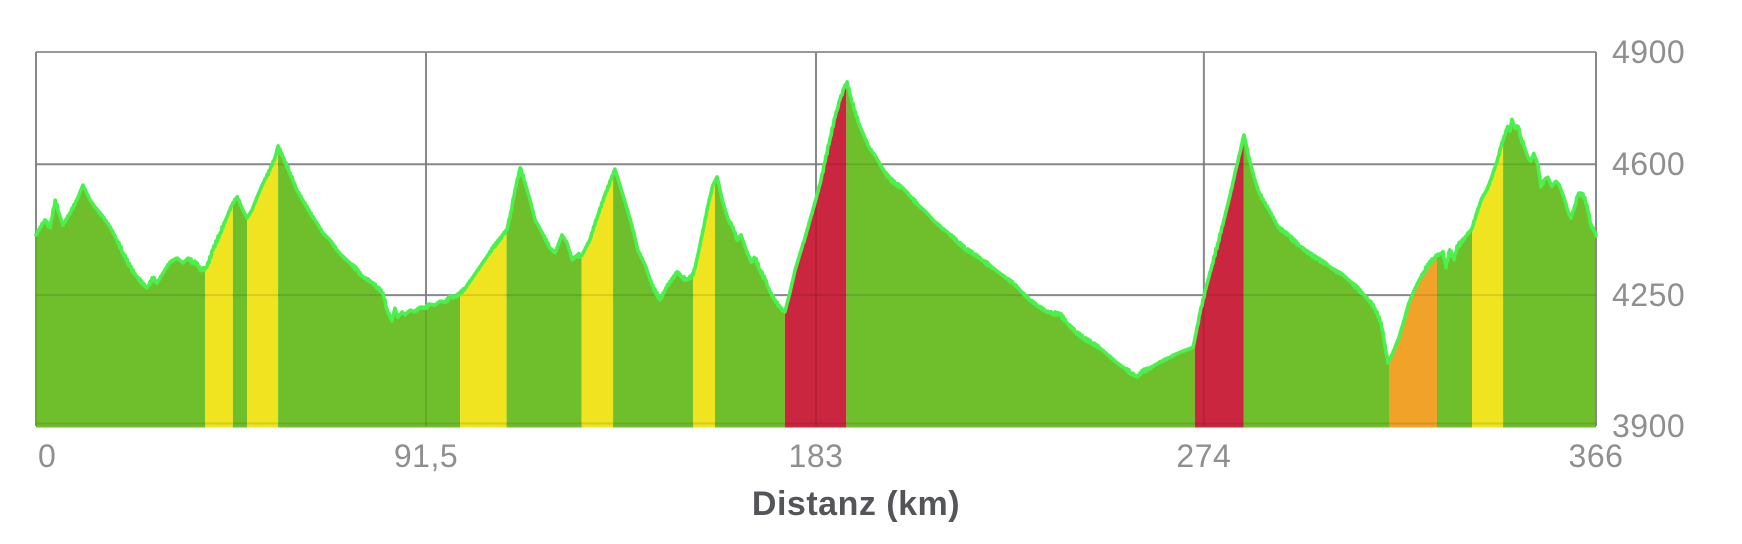  Describe the element at coordinates (1649, 426) in the screenshot. I see `y-axis-tick-3900: 3900` at that location.